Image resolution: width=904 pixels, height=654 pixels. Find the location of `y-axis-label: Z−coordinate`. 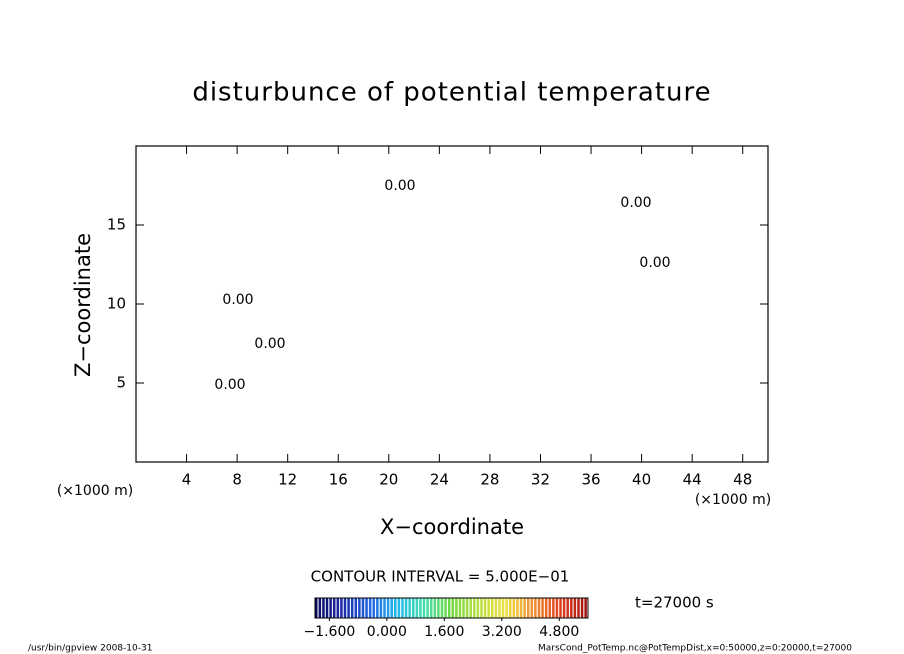

y-axis-label: Z−coordinate is located at coordinates (83, 305).